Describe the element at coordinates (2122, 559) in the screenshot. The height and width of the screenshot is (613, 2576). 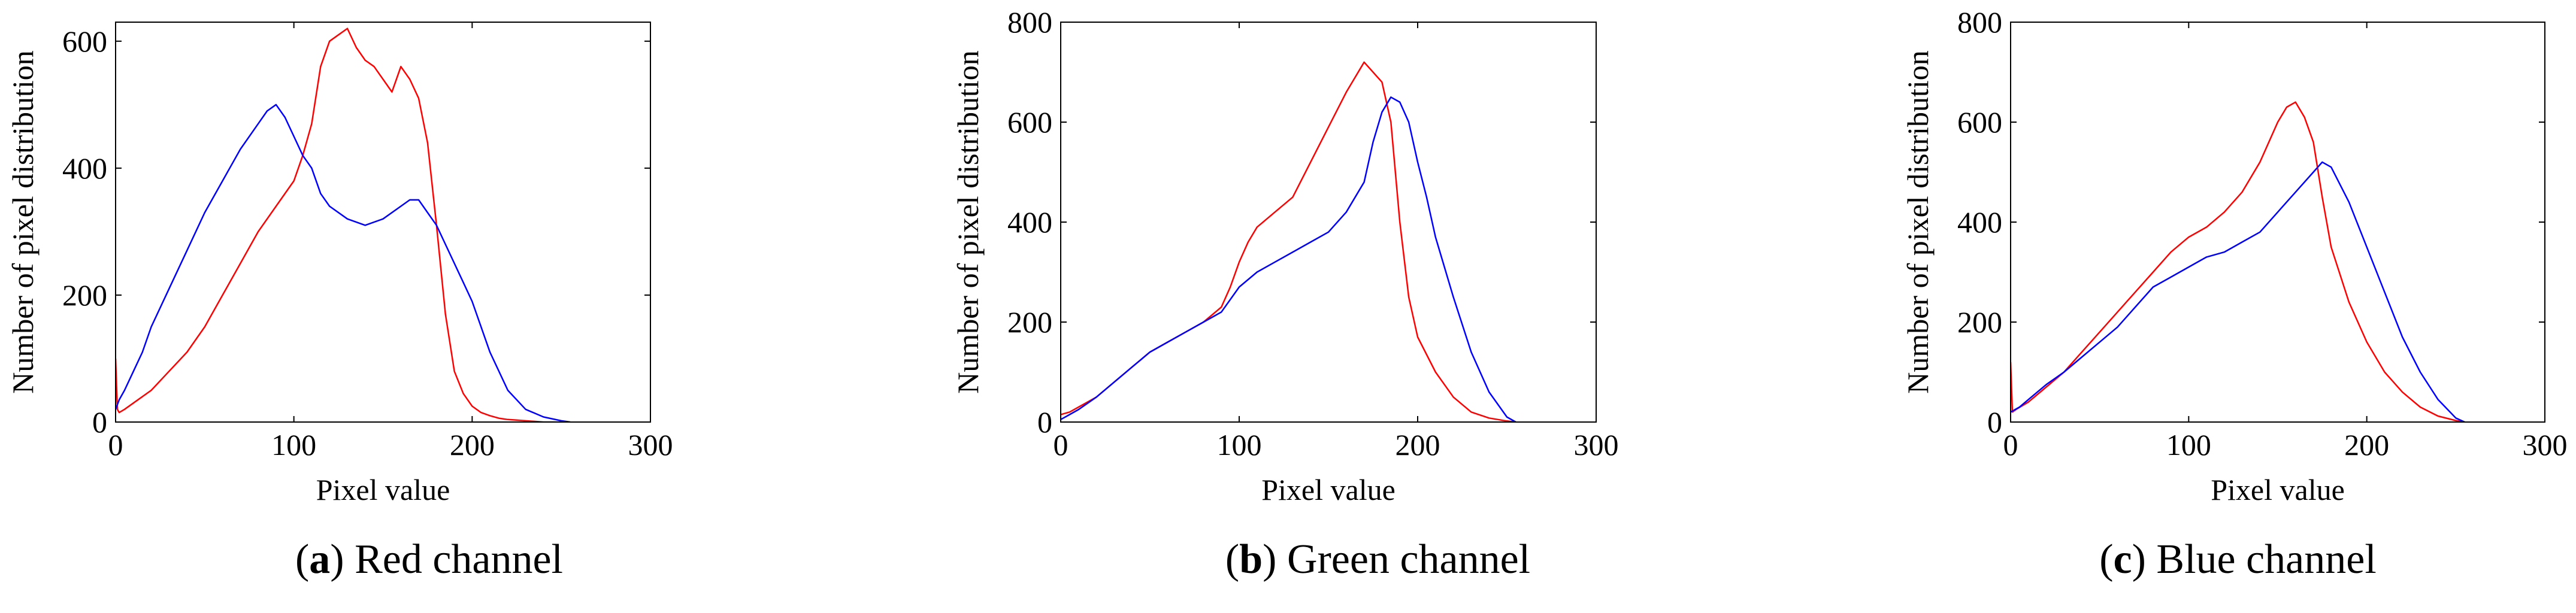
I see `caption-label: c` at that location.